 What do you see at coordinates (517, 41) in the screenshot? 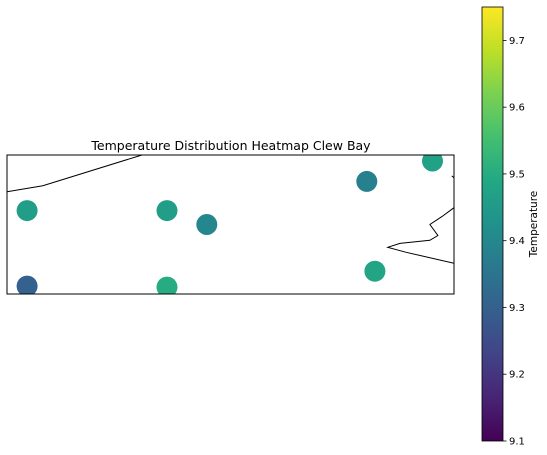
I see `colorbar-tick-label-6: 9.7` at bounding box center [517, 41].